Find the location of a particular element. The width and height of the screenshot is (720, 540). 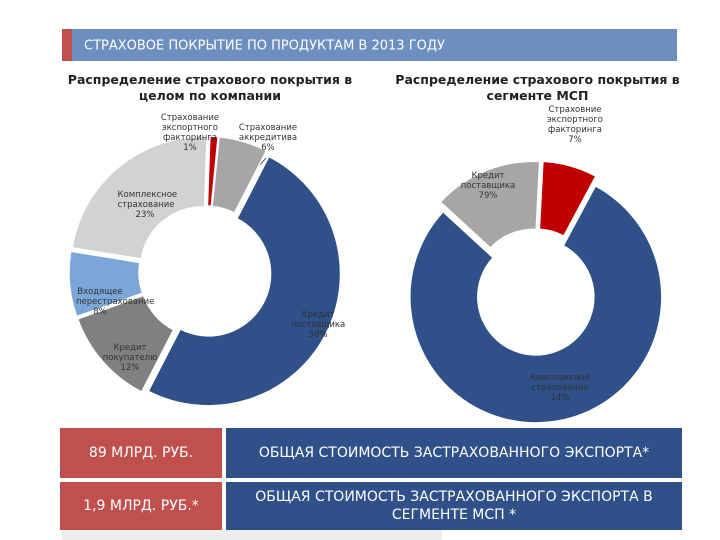

segment-name: Страховние экспортного факторинга is located at coordinates (574, 120).